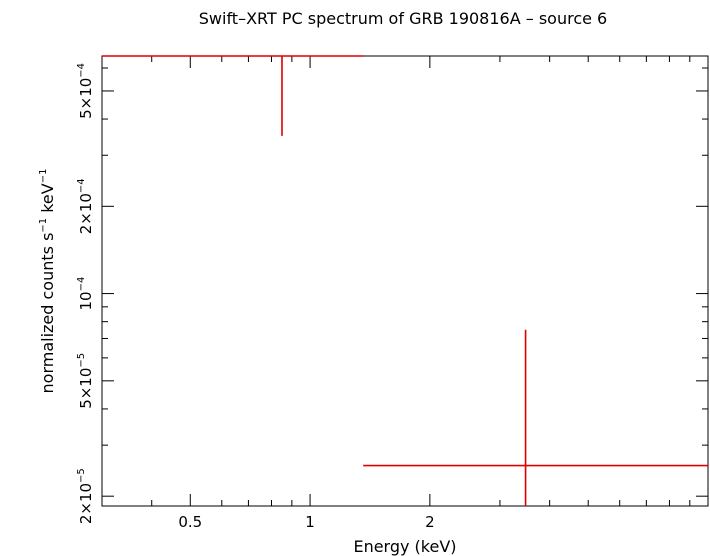  I want to click on y-tick-label: 2×10−4, so click(85, 206).